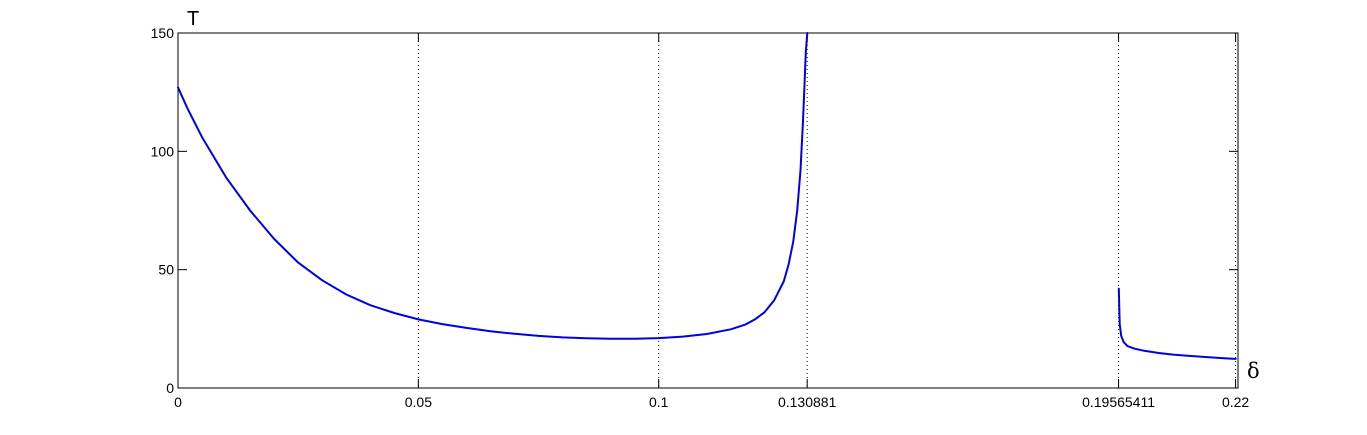  Describe the element at coordinates (1253, 371) in the screenshot. I see `x-axis-label: δ` at that location.